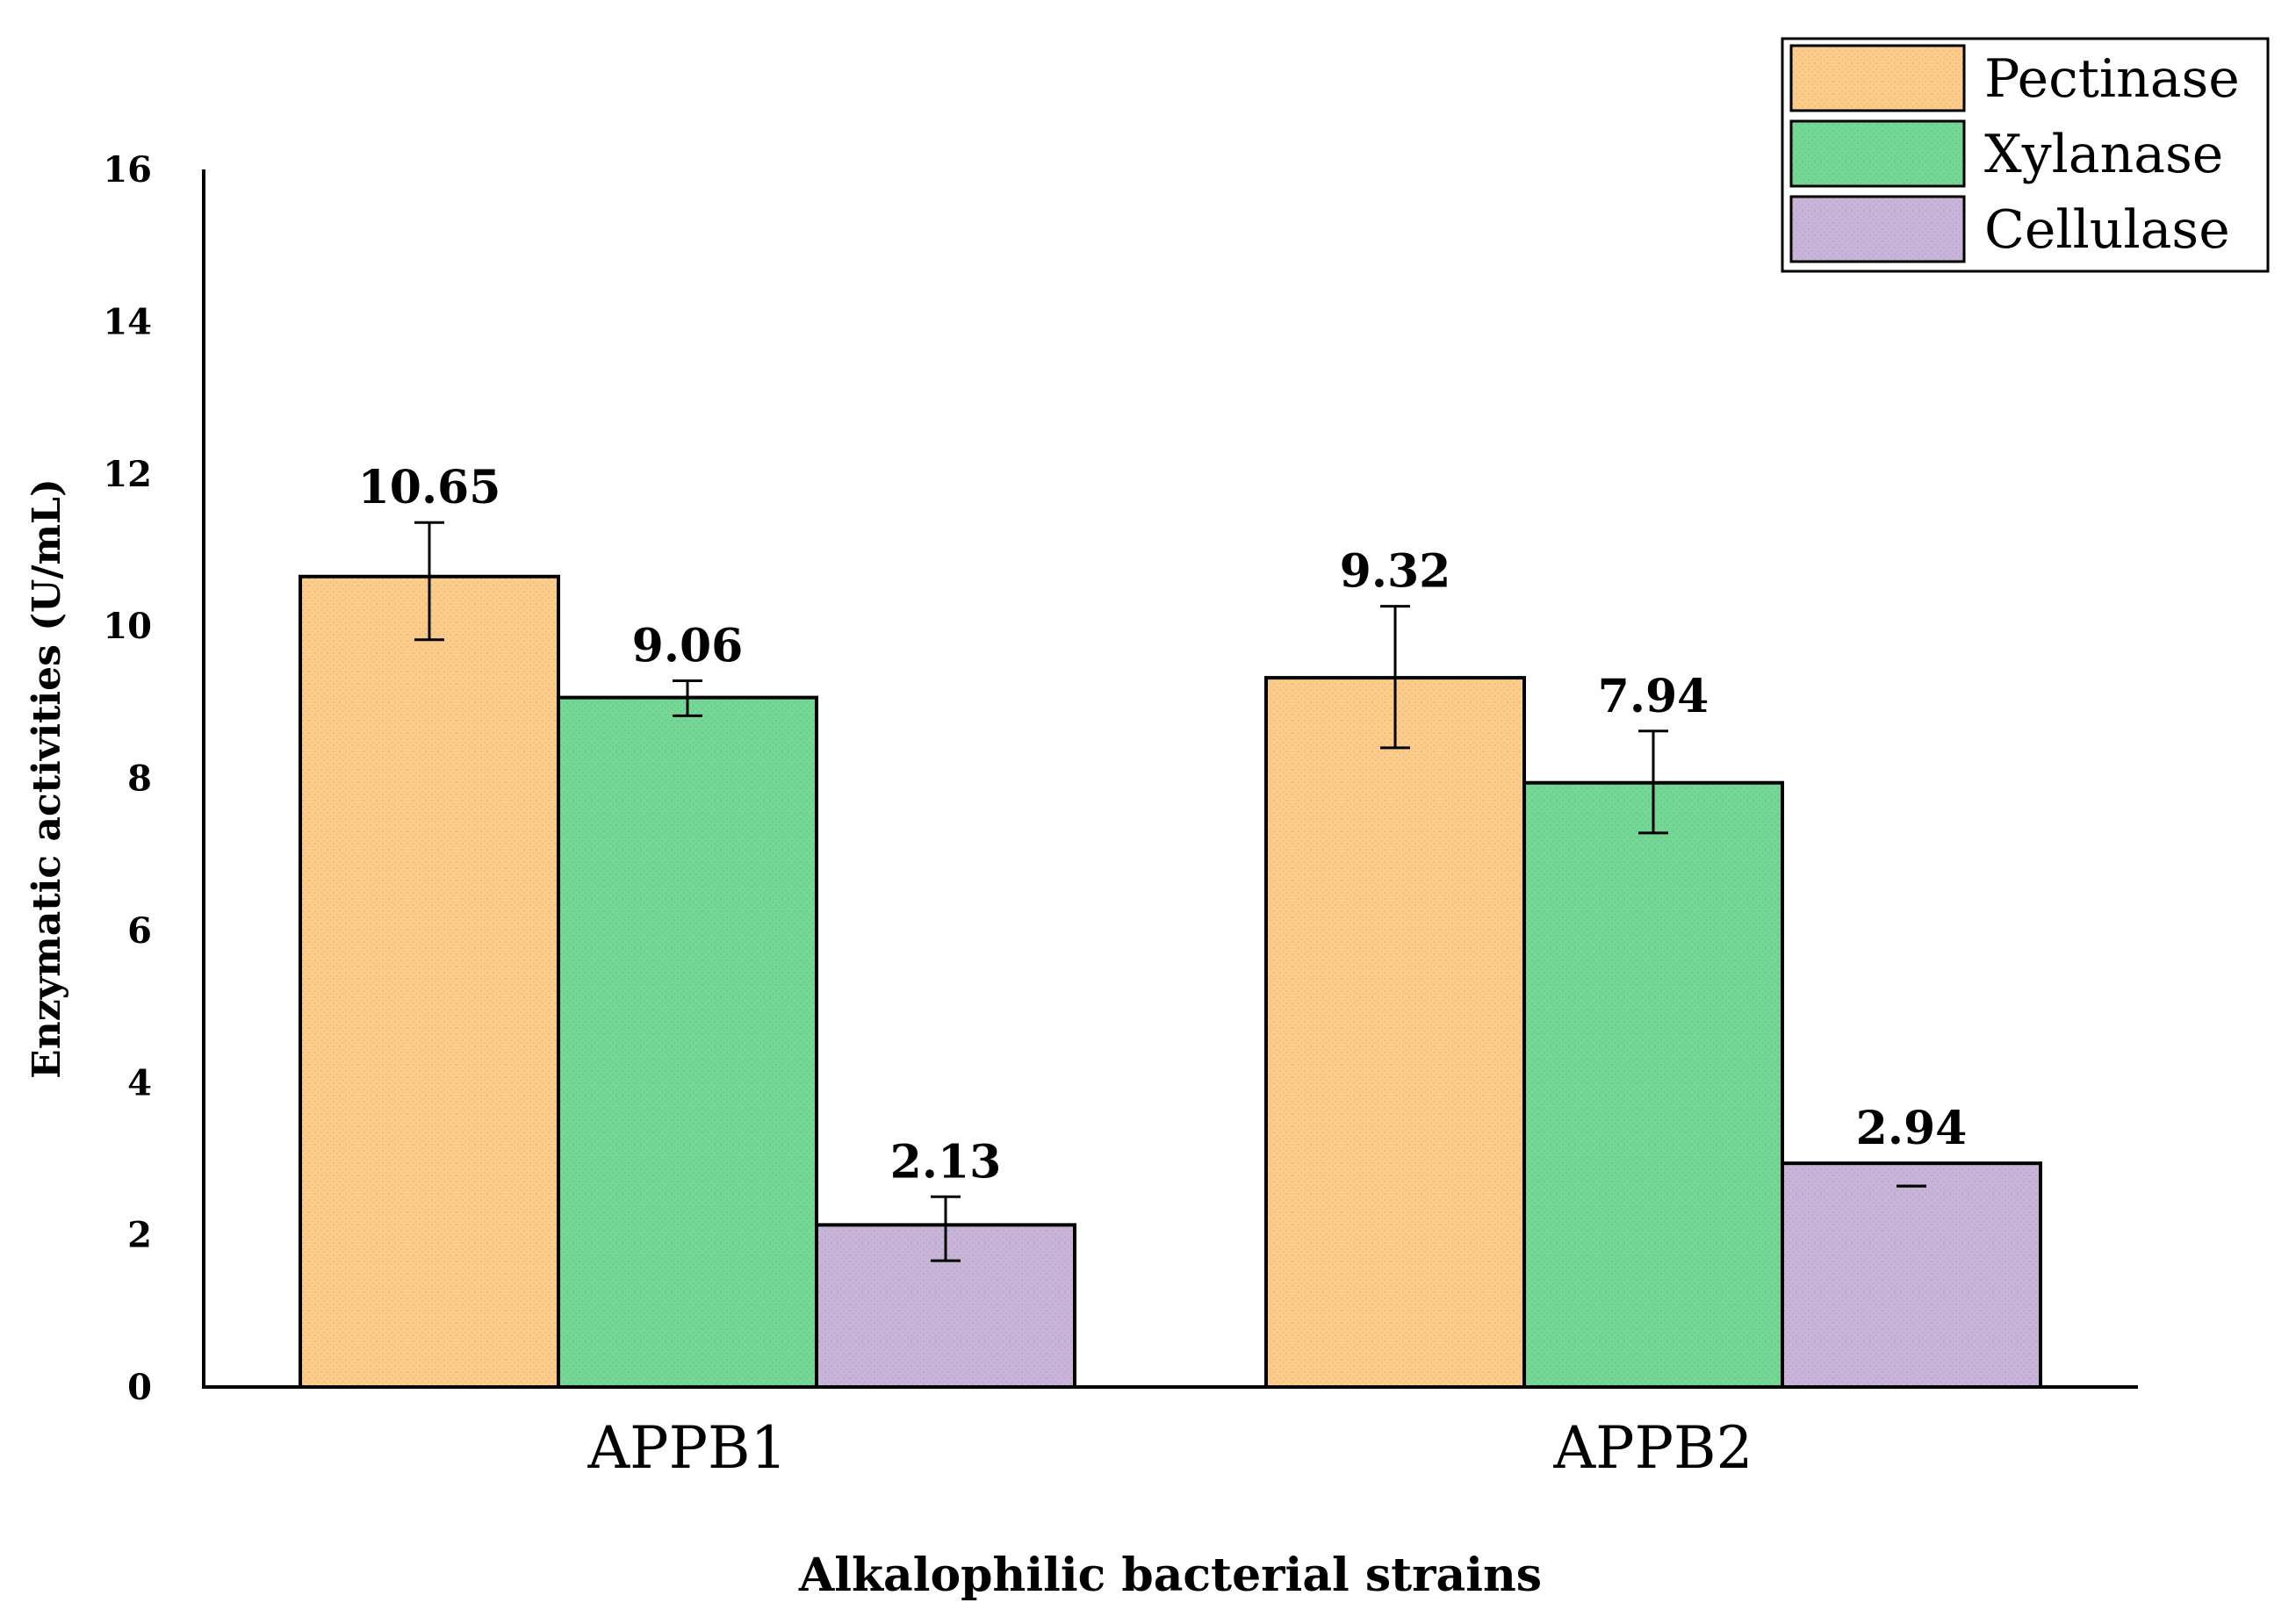 The image size is (2296, 1617). I want to click on value-label-appb1-pectinase: 10.65, so click(430, 488).